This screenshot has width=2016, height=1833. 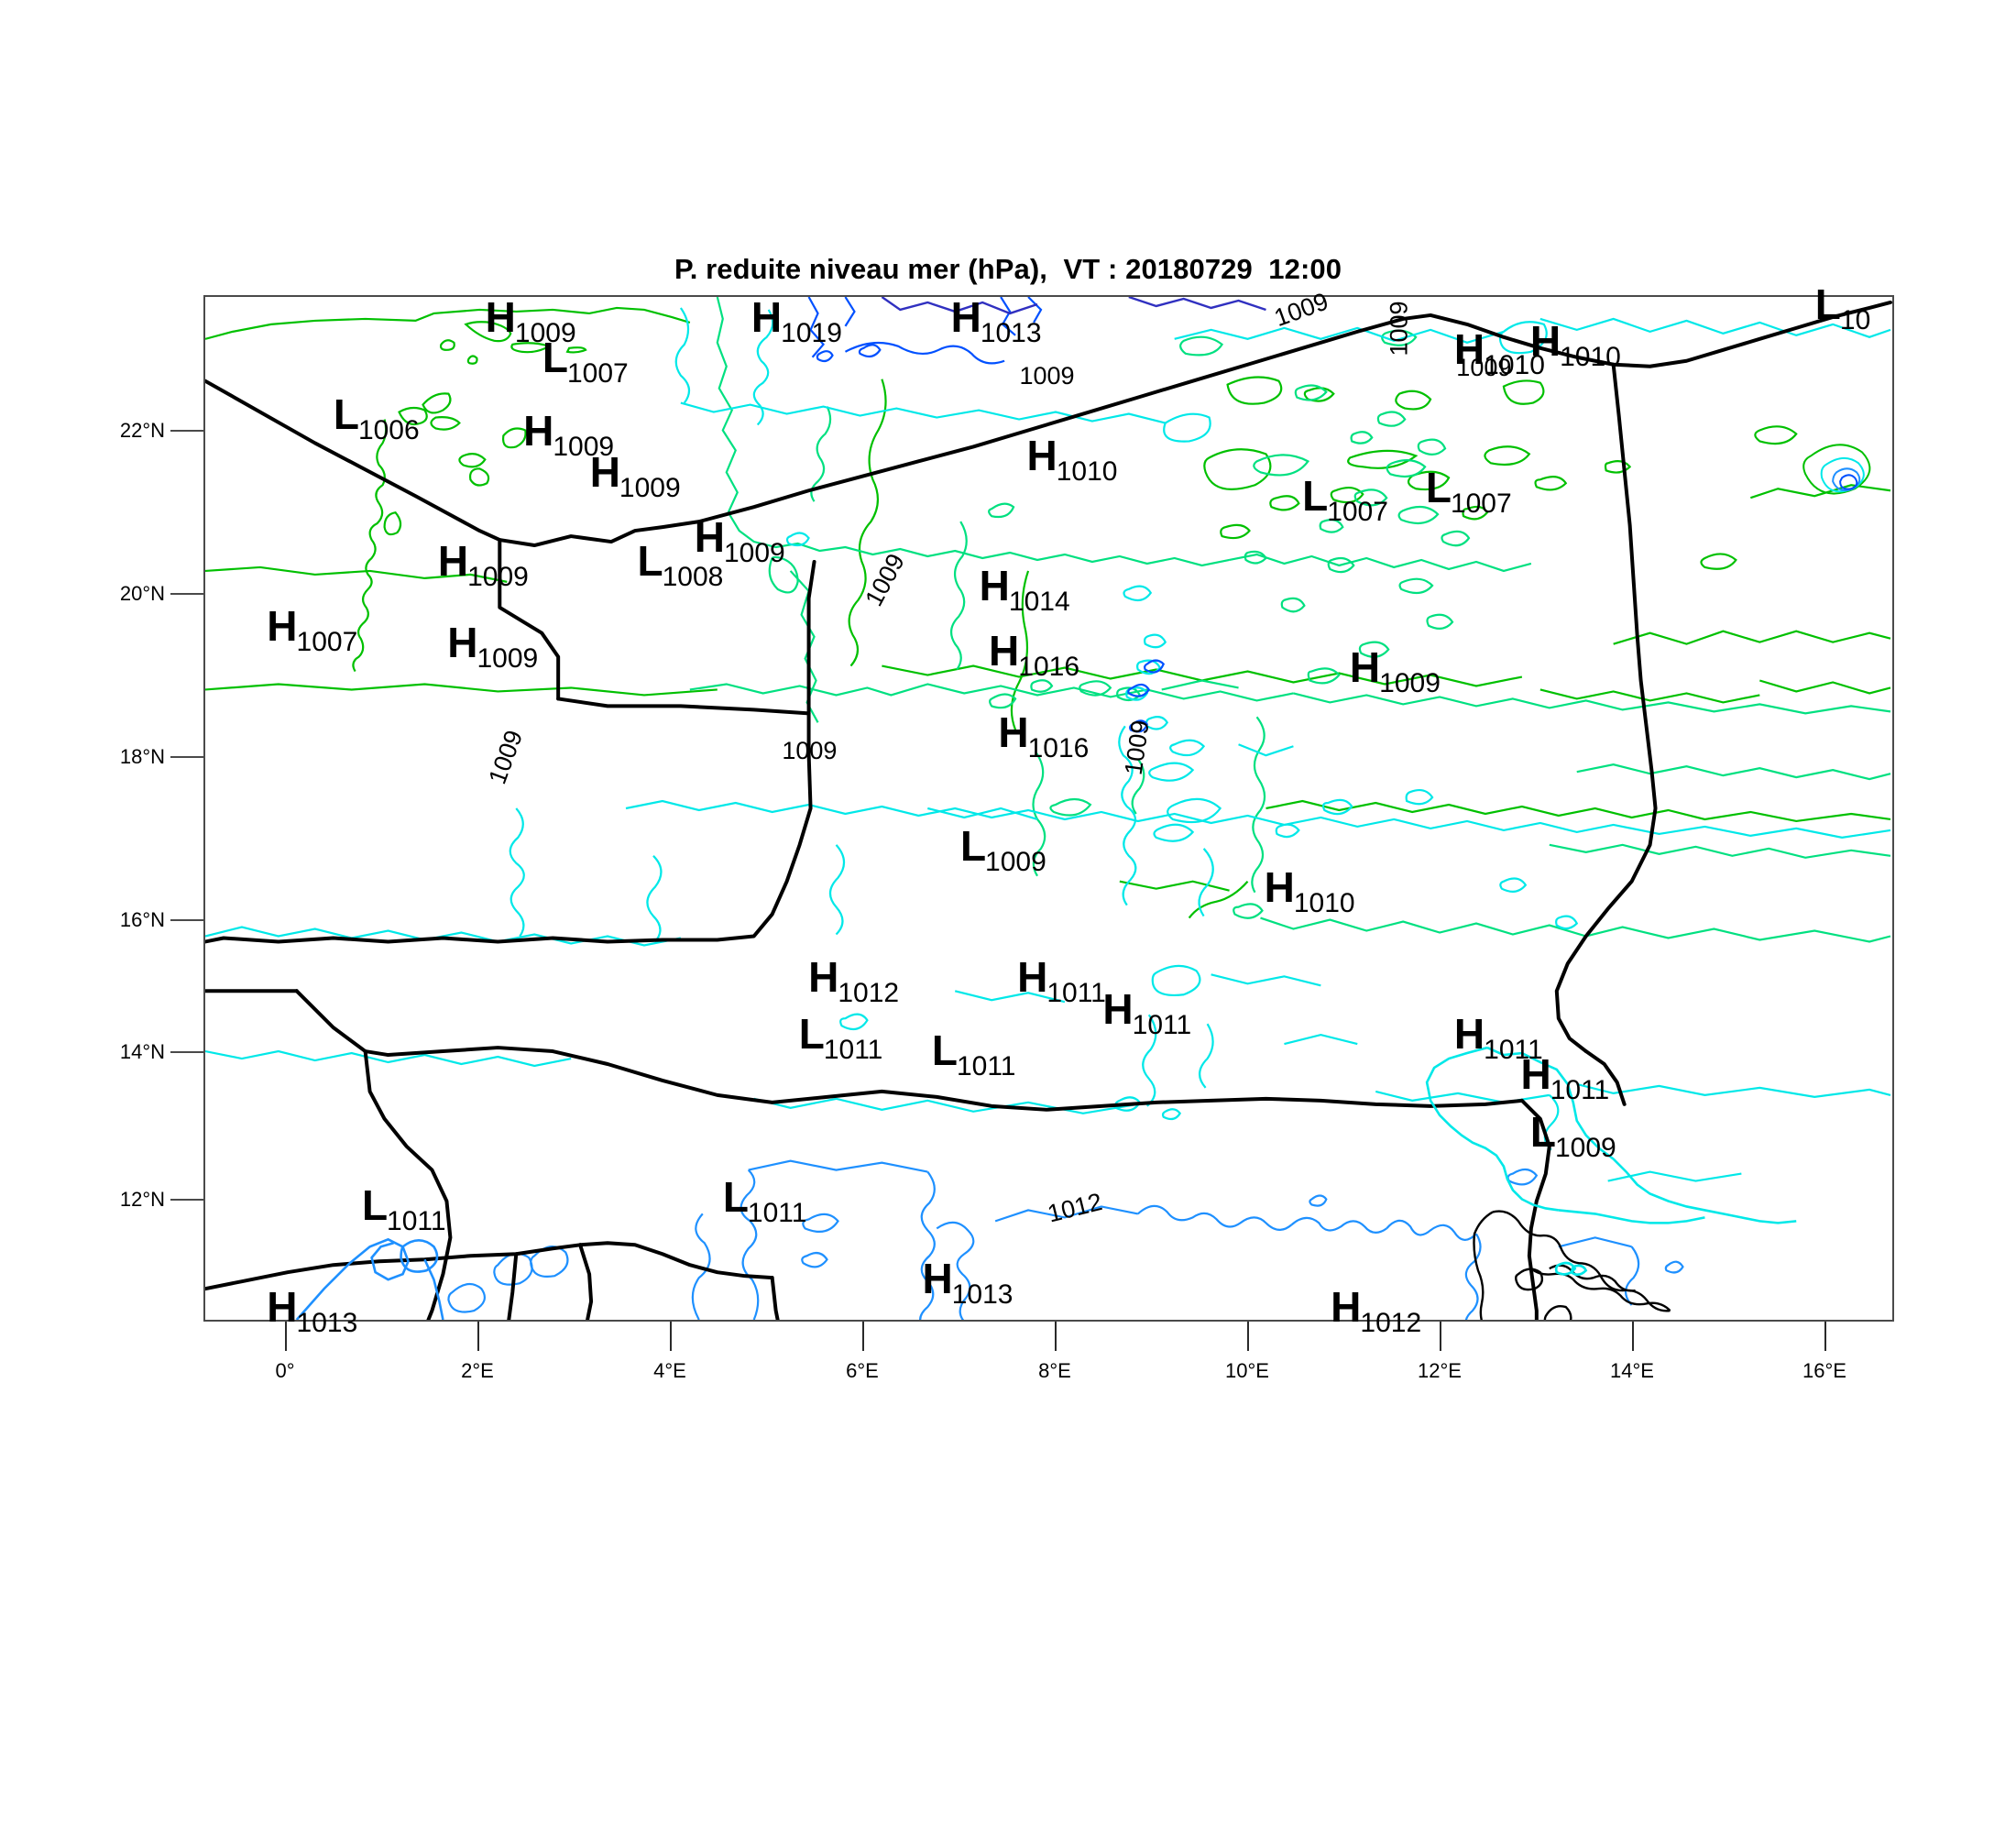 I want to click on ytick-label-16N: 16°N, so click(x=142, y=919).